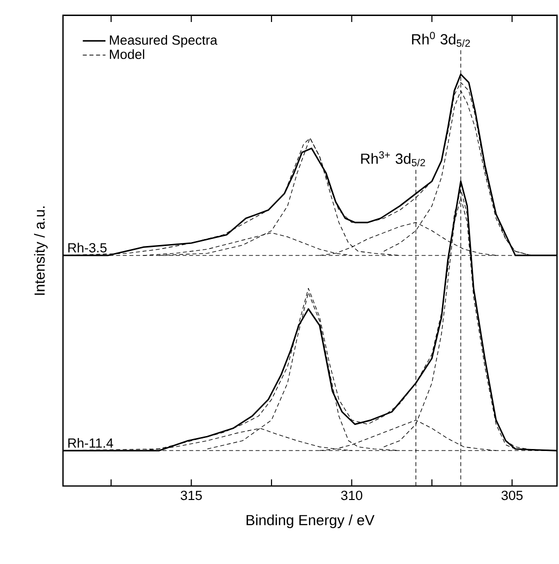 Image resolution: width=559 pixels, height=564 pixels. I want to click on ref-line-label: Rh$^{3+}$ 3d$_{5/2}$, so click(393, 158).